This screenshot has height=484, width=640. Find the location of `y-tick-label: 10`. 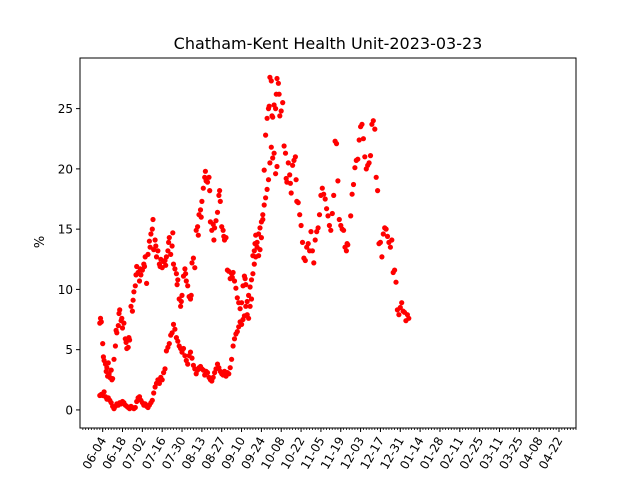

y-tick-label: 10 is located at coordinates (65, 290).